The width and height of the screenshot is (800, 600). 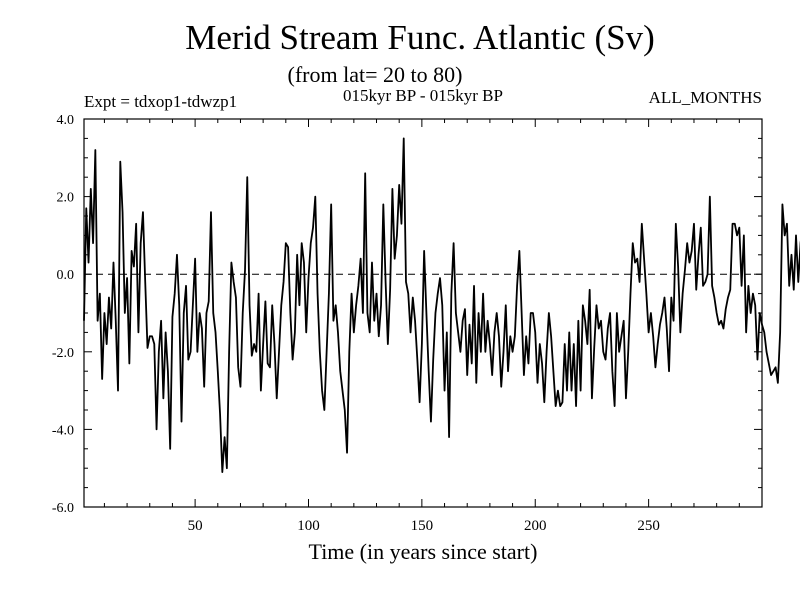 What do you see at coordinates (423, 551) in the screenshot?
I see `x-axis-label: Time (in years since start)` at bounding box center [423, 551].